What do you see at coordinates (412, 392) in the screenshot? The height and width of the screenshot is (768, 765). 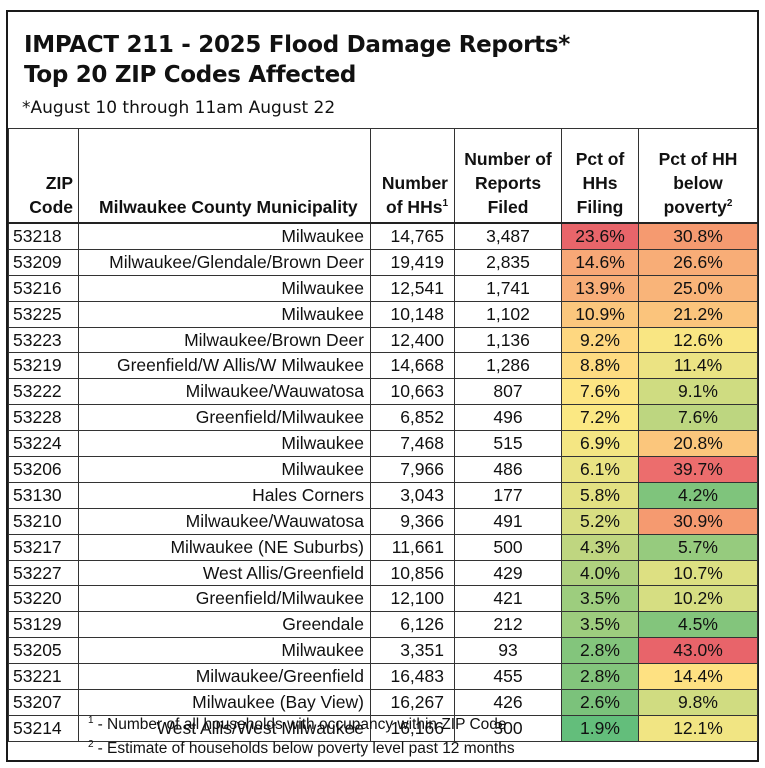 I see `households-cell: 10,663` at bounding box center [412, 392].